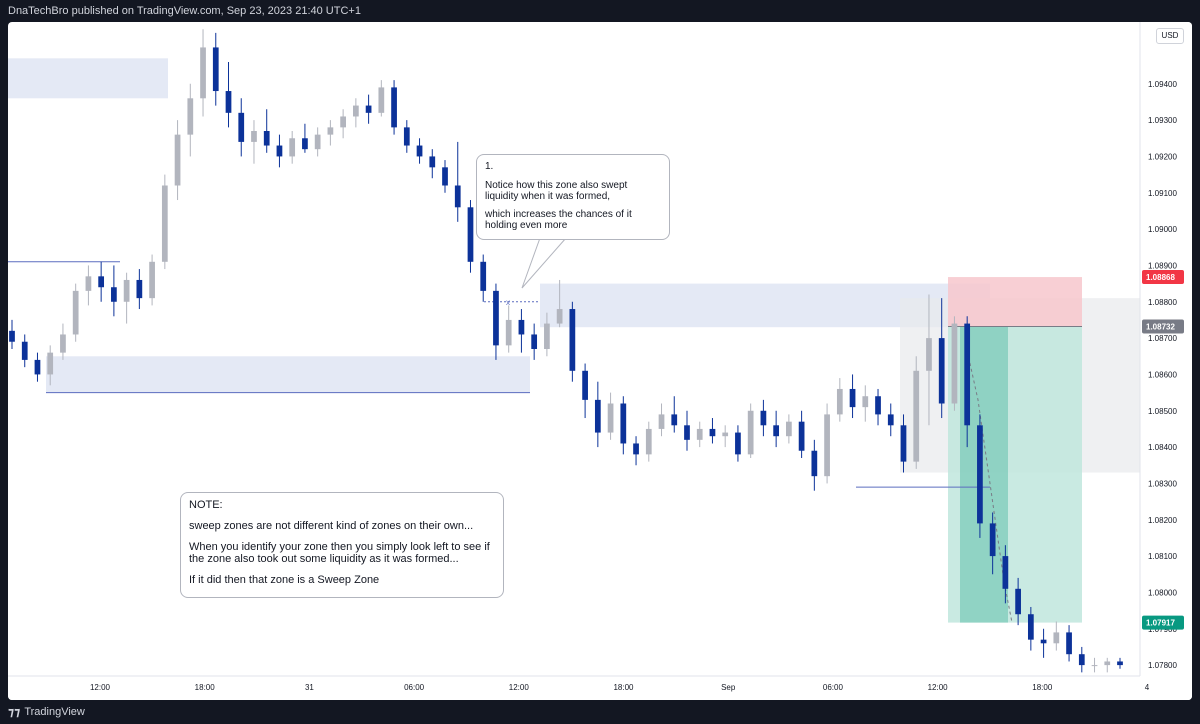 The width and height of the screenshot is (1200, 724). I want to click on price-tick-4: 1.09000, so click(1162, 229).